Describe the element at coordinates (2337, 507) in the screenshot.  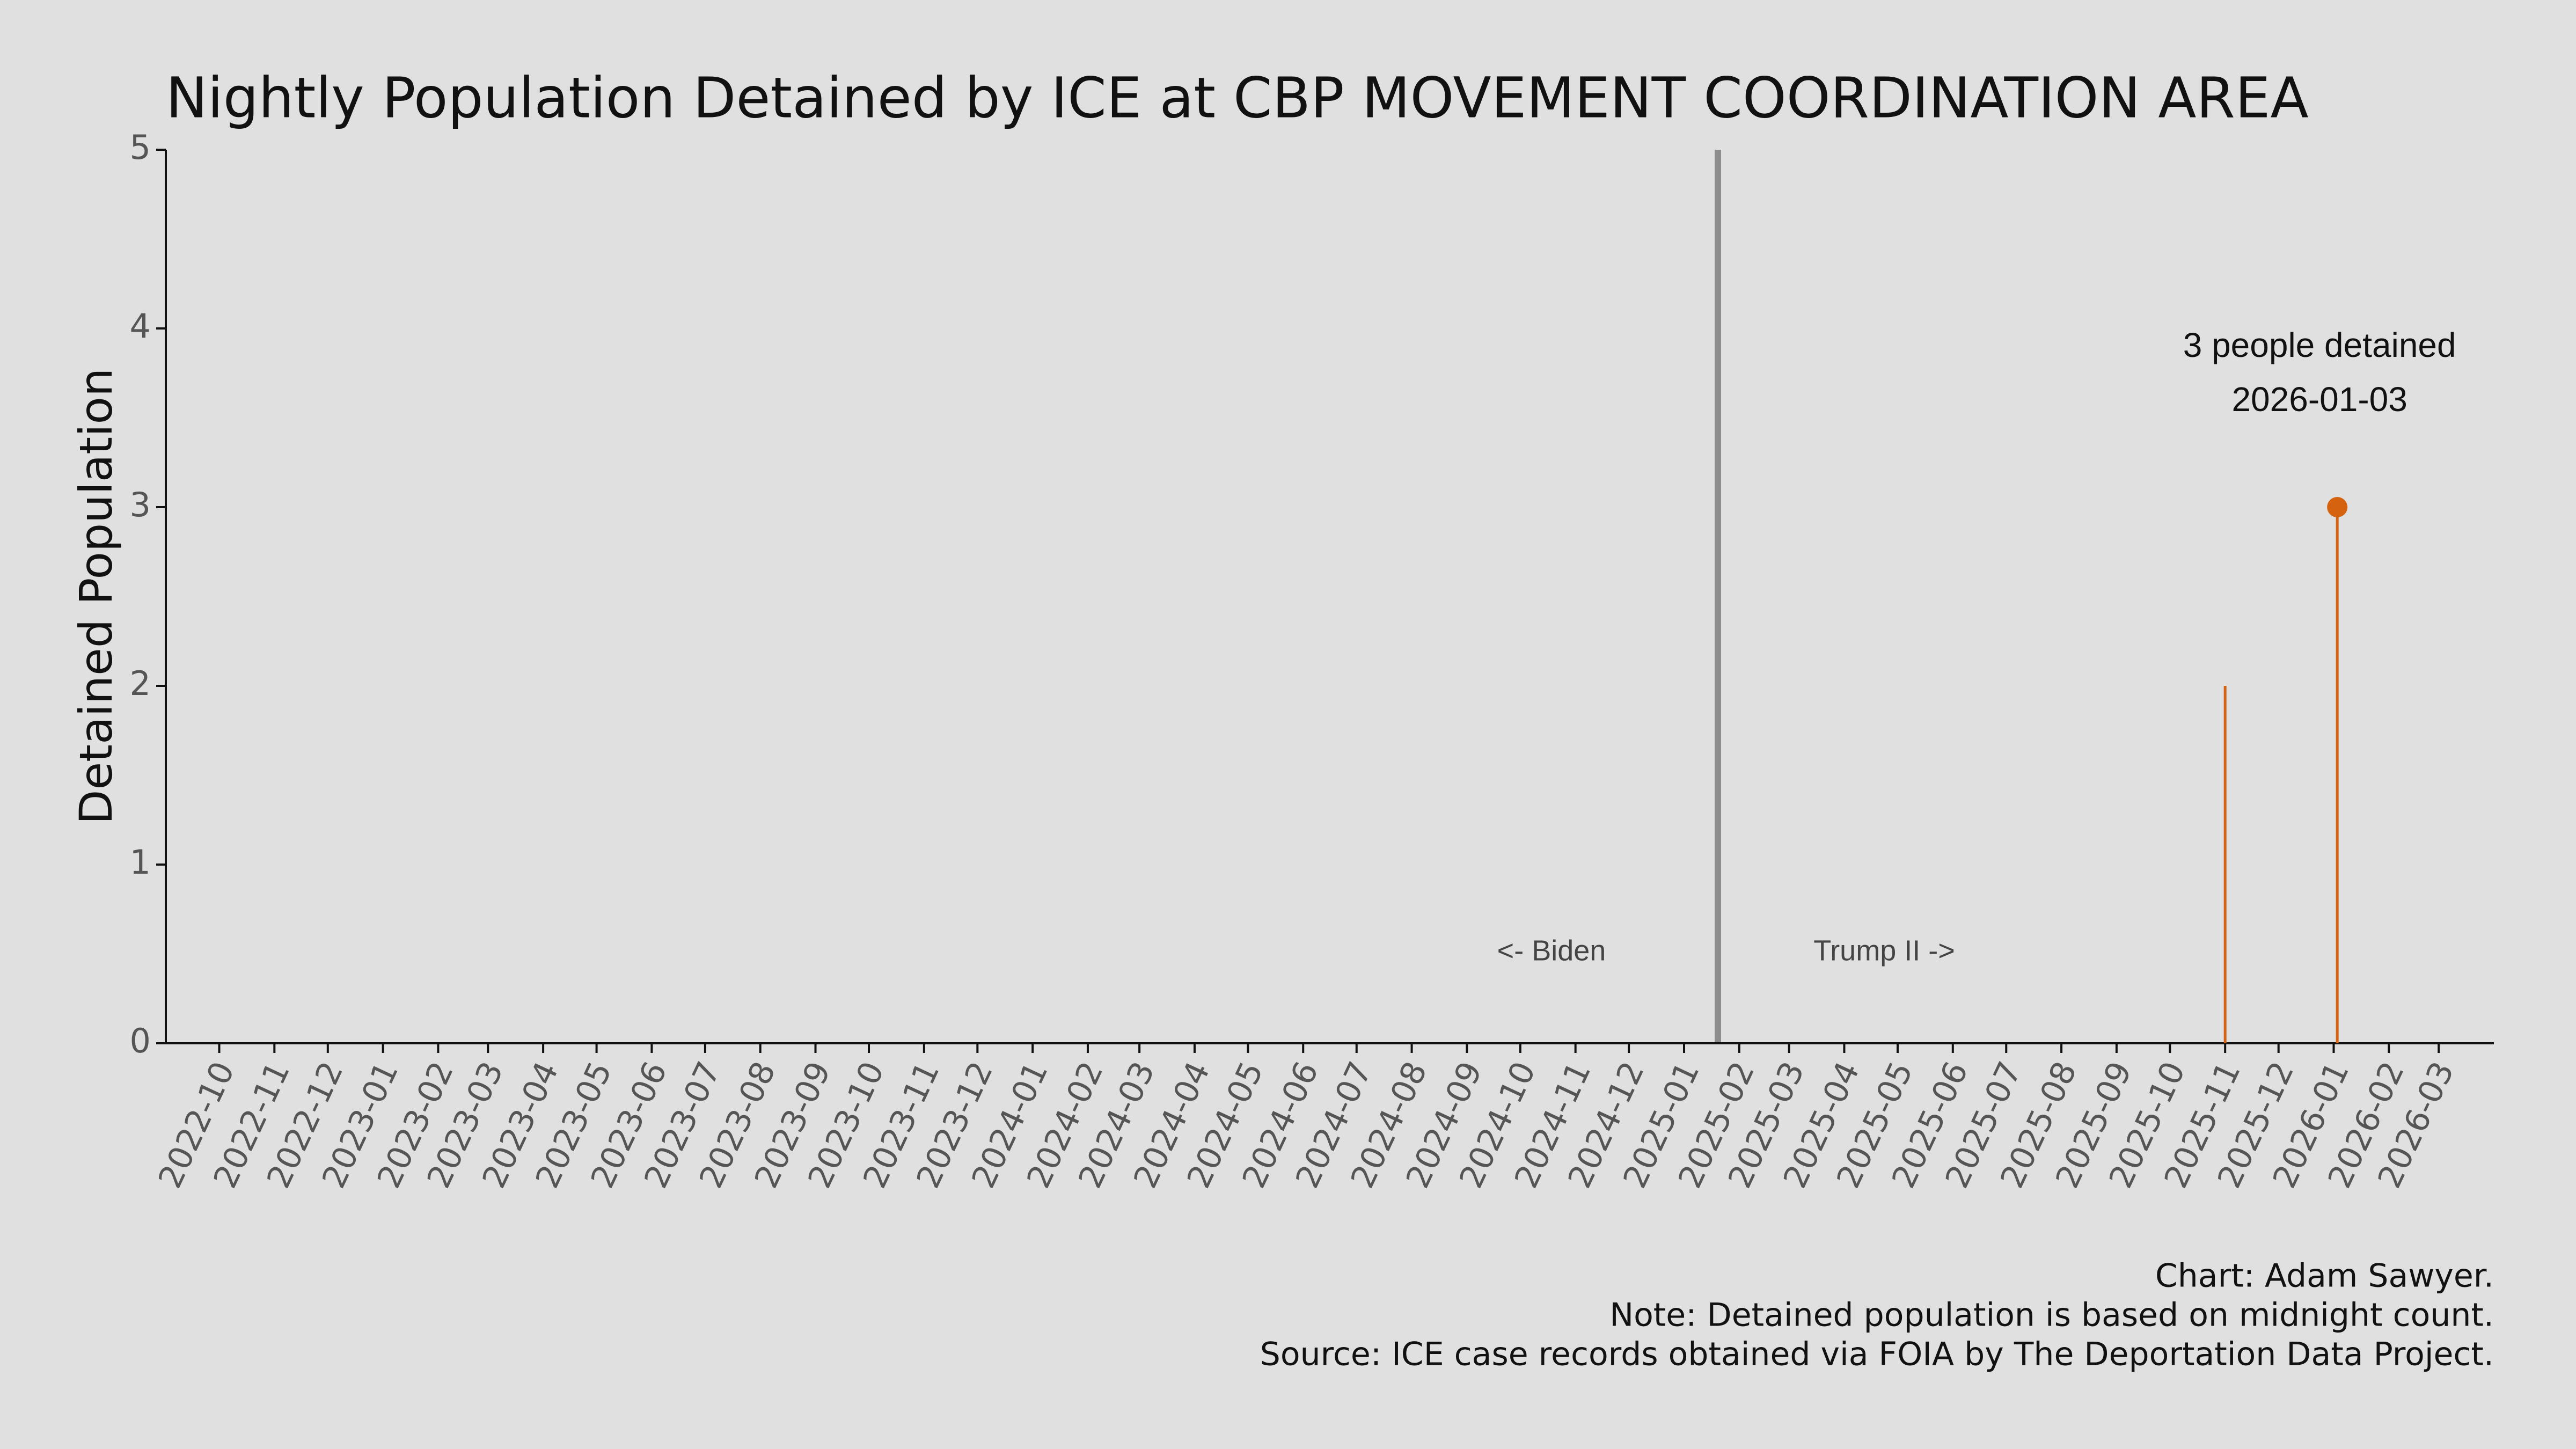
I see `highlight-point` at that location.